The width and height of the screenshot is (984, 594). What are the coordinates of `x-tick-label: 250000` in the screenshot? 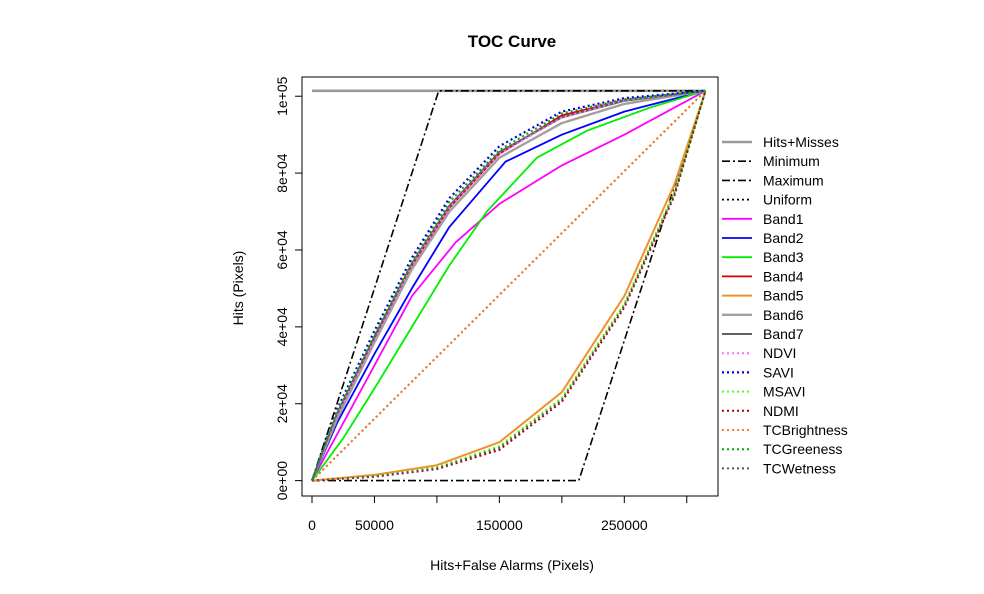 It's located at (624, 525).